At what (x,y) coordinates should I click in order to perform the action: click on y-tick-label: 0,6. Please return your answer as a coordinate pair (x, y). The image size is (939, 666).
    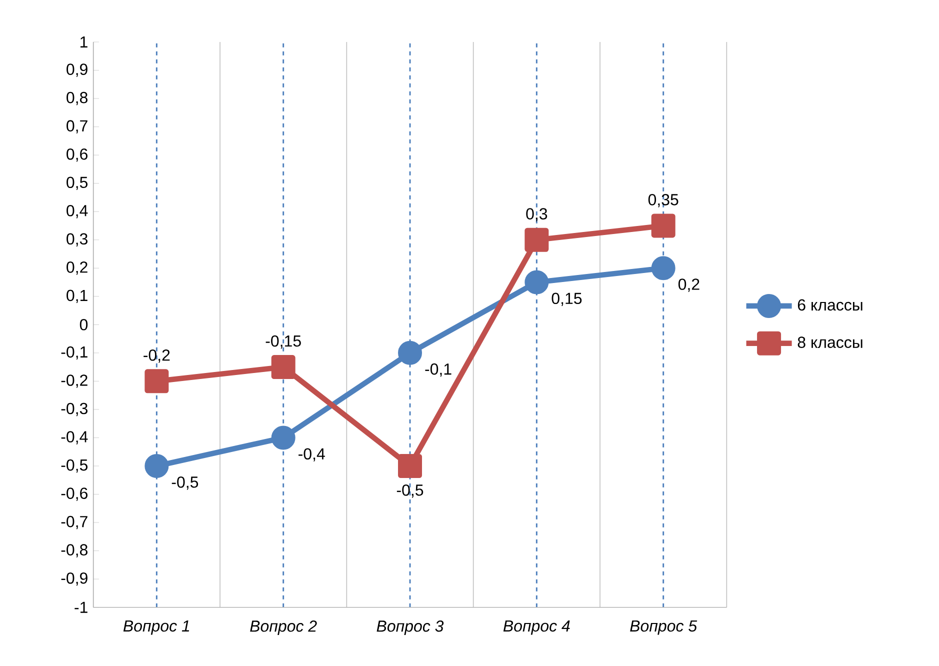
    Looking at the image, I should click on (77, 155).